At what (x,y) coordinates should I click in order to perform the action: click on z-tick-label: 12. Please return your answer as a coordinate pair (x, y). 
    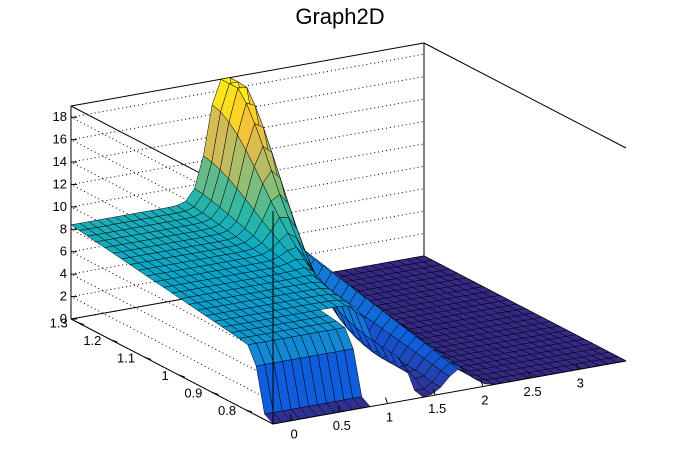
    Looking at the image, I should click on (60, 183).